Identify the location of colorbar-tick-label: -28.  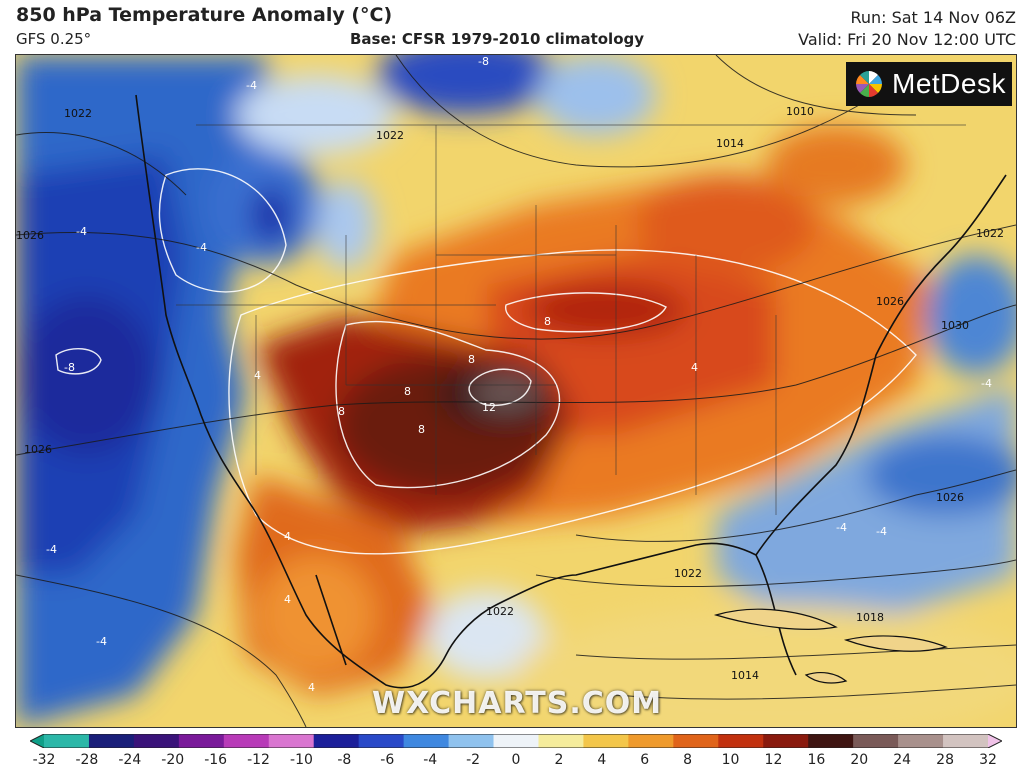
(87, 760).